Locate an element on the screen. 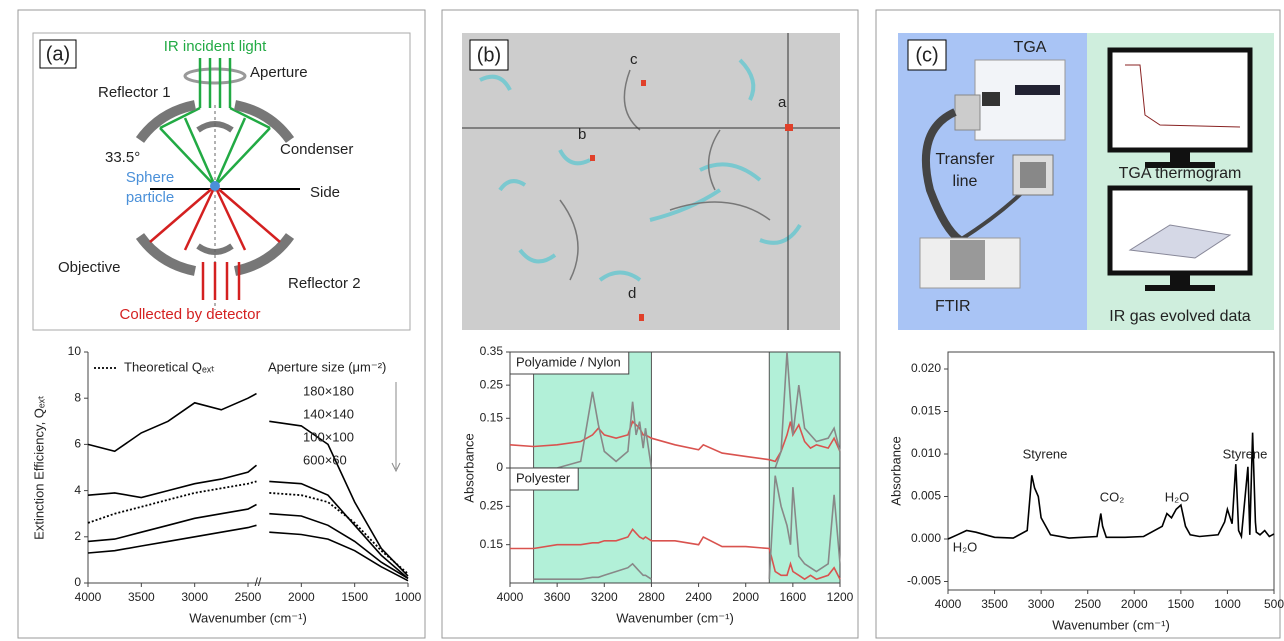  diagram-label: Objective is located at coordinates (89, 267).